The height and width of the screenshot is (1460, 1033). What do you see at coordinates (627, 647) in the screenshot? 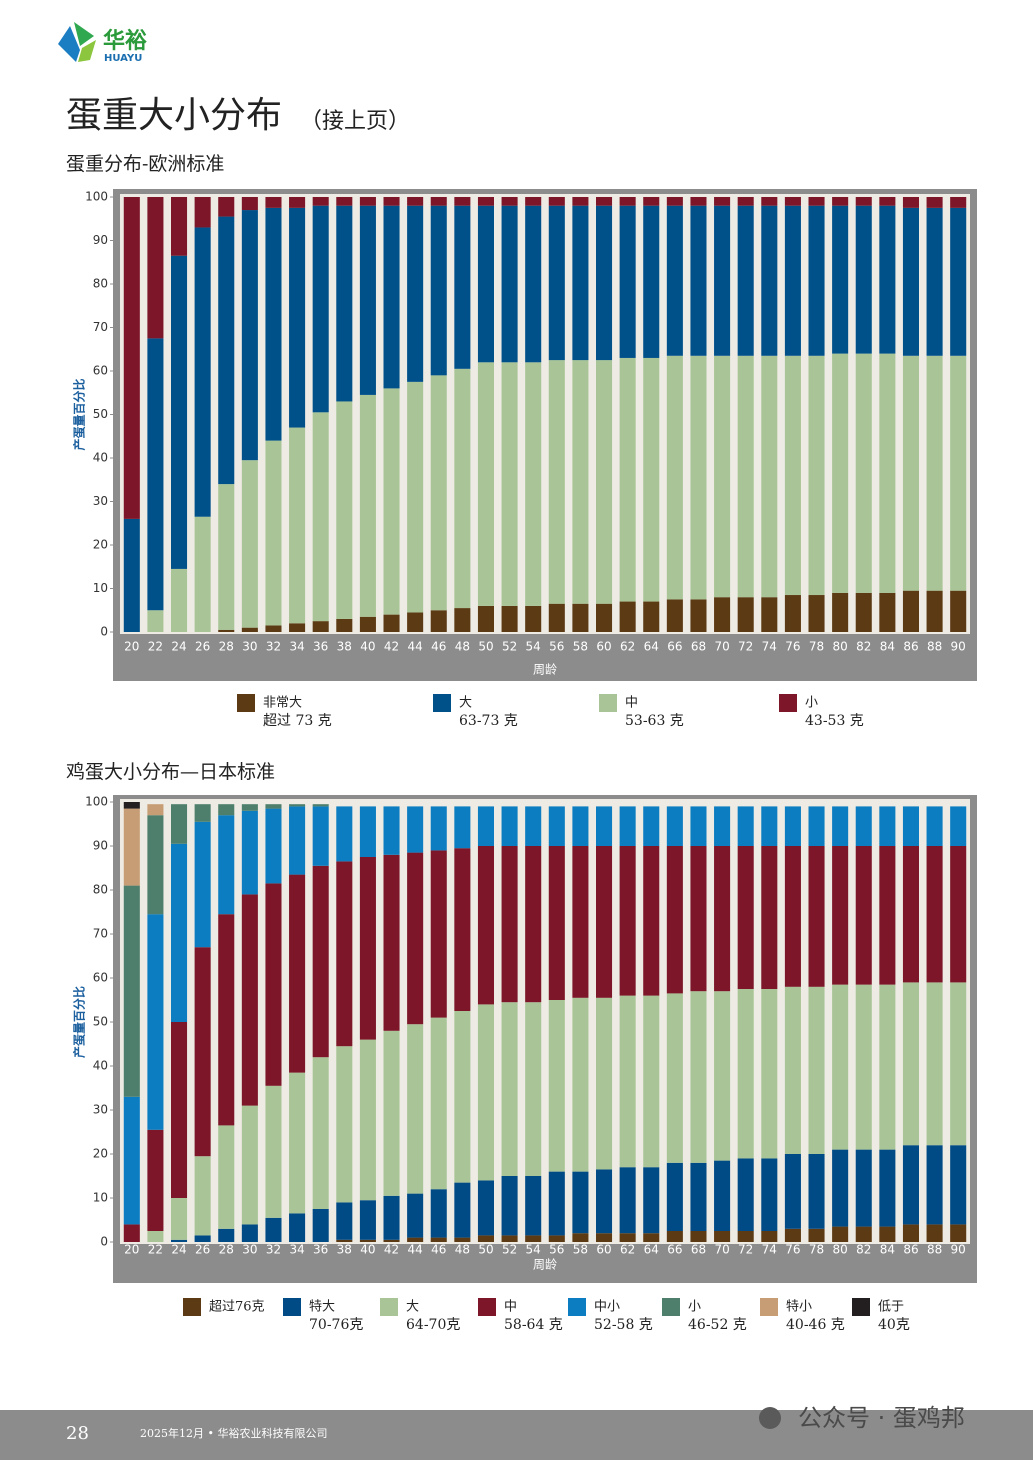
I see `x-tick-label: 62` at bounding box center [627, 647].